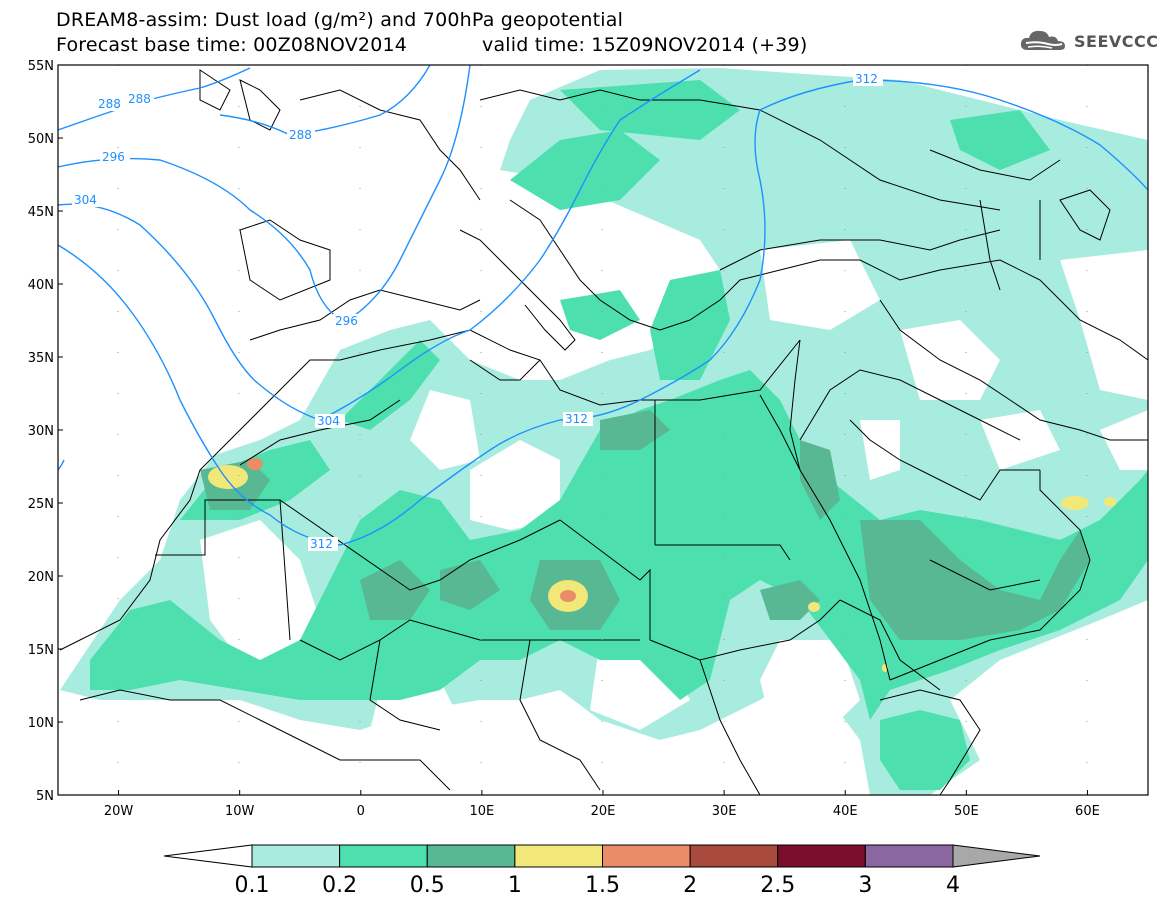 The image size is (1165, 907). Describe the element at coordinates (240, 811) in the screenshot. I see `lon-tick-label: 10W` at that location.